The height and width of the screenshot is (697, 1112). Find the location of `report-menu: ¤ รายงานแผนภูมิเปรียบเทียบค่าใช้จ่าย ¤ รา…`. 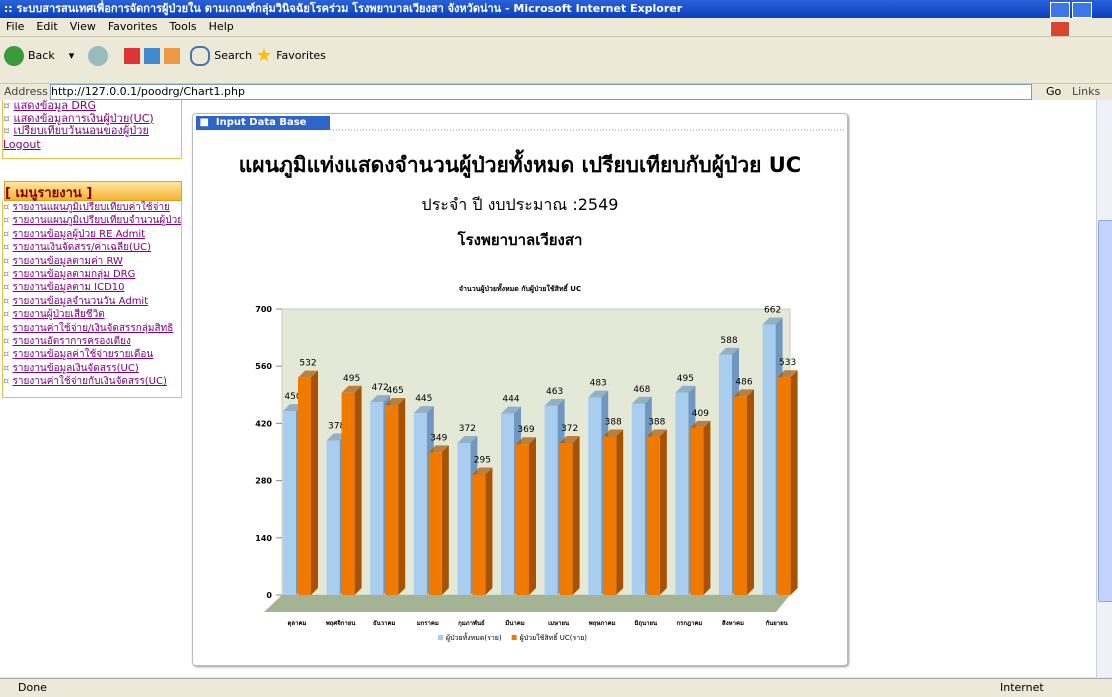

report-menu: ¤ รายงานแผนภูมิเปรียบเทียบค่าใช้จ่าย ¤ รา… is located at coordinates (92, 299).